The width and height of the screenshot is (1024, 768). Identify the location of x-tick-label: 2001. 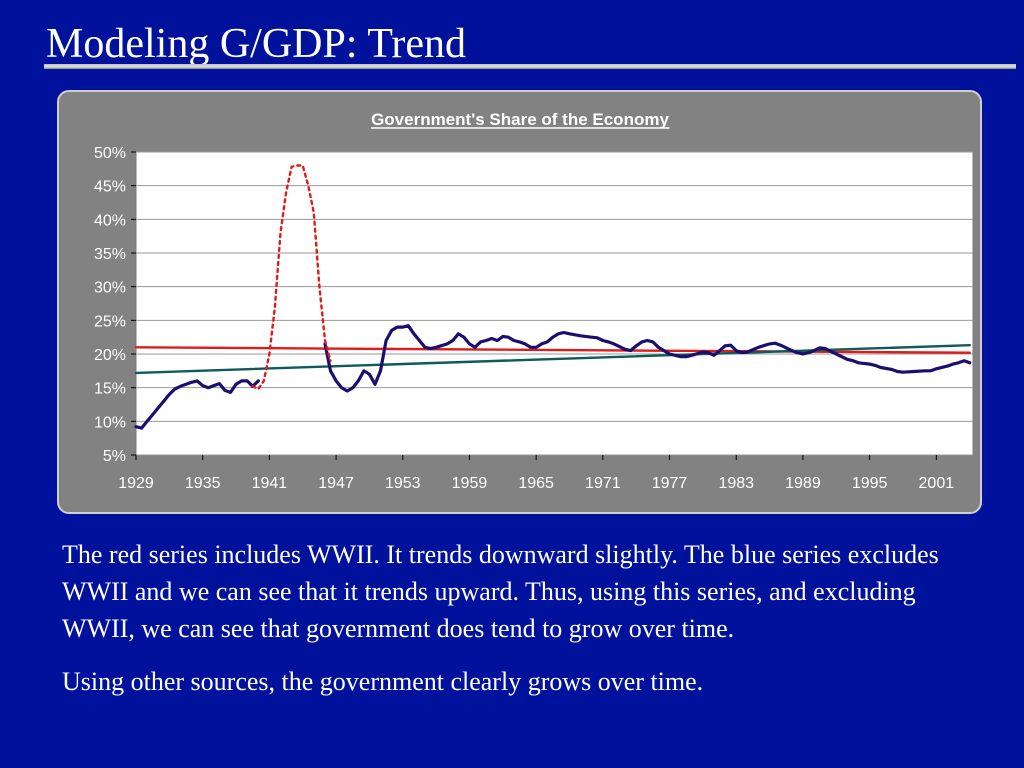
(937, 483).